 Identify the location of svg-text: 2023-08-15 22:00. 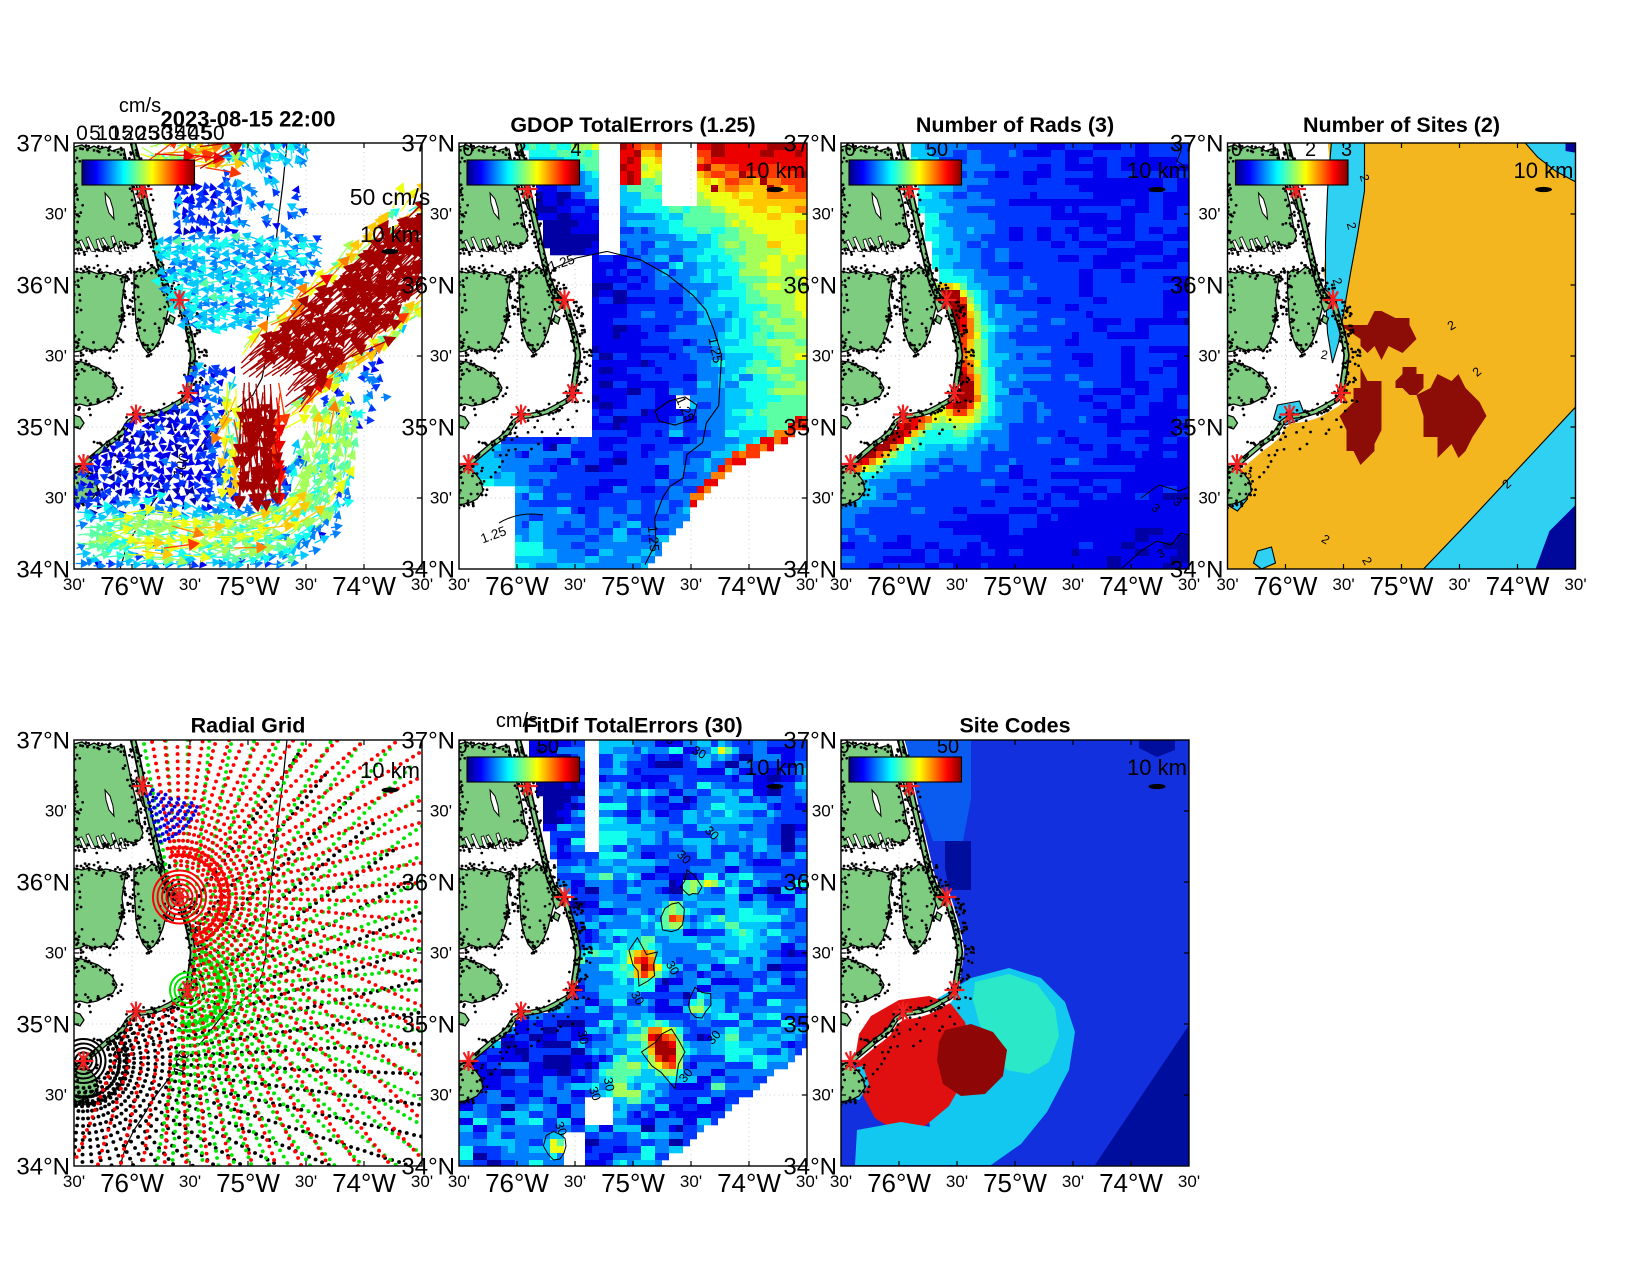
(248, 119).